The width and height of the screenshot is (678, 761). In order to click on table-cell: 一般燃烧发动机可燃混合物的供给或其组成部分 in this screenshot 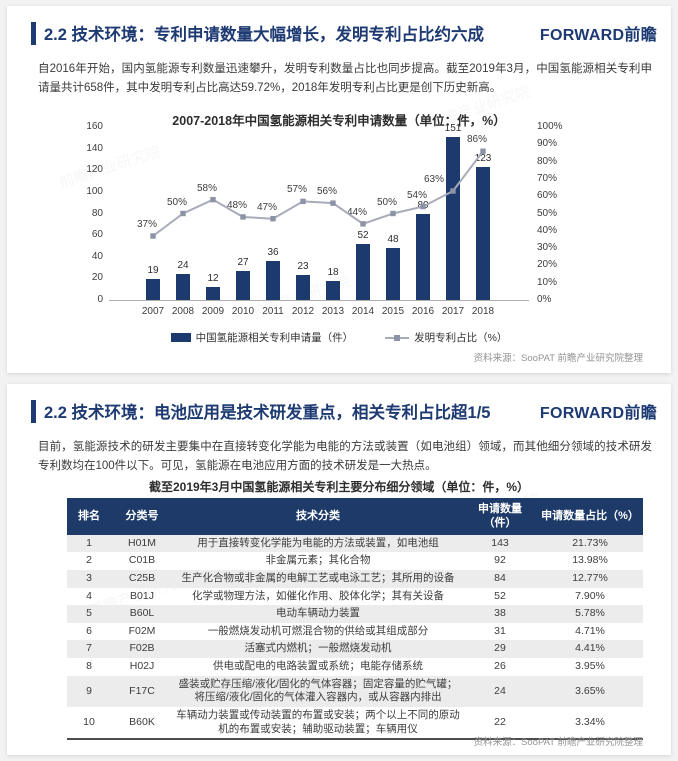, I will do `click(318, 630)`.